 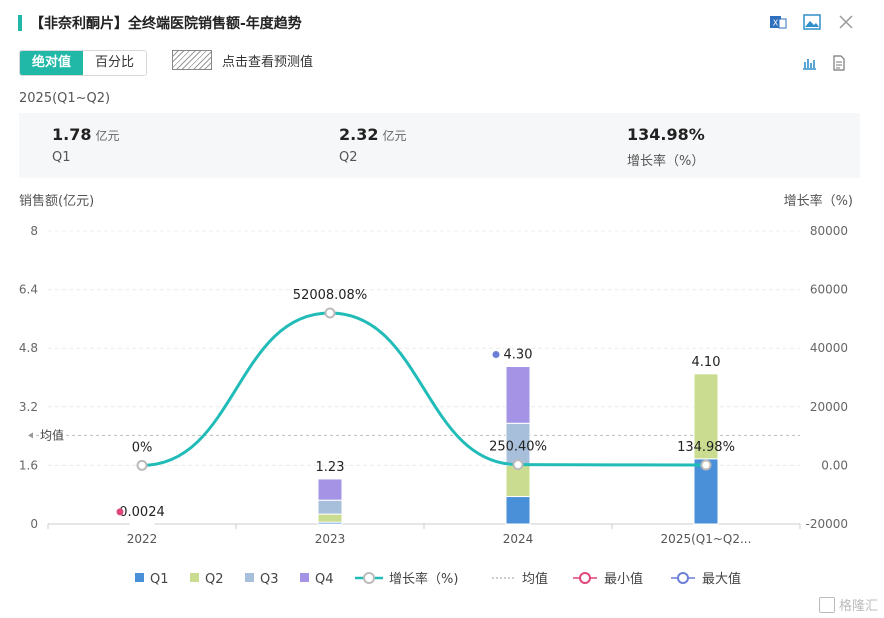 What do you see at coordinates (330, 467) in the screenshot?
I see `total-label: 1.23` at bounding box center [330, 467].